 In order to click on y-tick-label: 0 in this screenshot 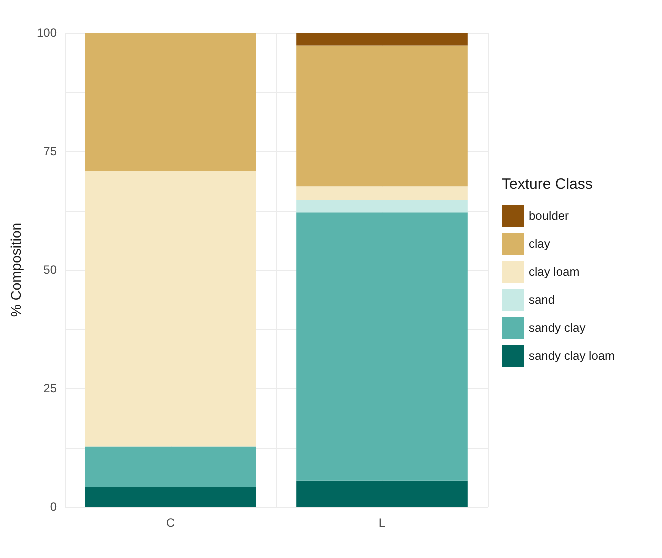, I will do `click(54, 507)`.